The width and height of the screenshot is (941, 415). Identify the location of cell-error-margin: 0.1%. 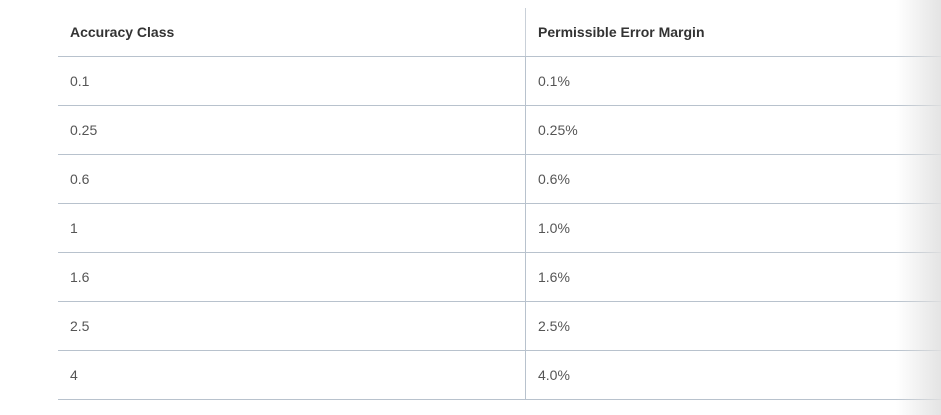
(554, 81).